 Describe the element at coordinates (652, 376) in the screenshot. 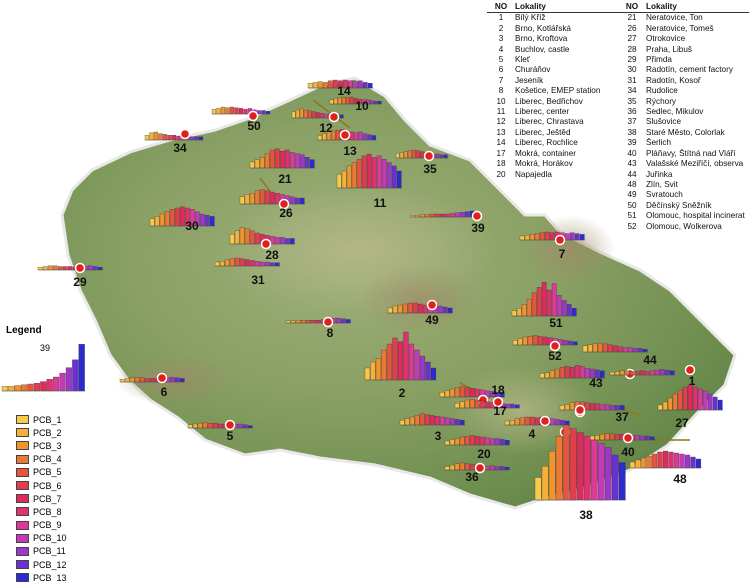

I see `site-chart: 1` at that location.